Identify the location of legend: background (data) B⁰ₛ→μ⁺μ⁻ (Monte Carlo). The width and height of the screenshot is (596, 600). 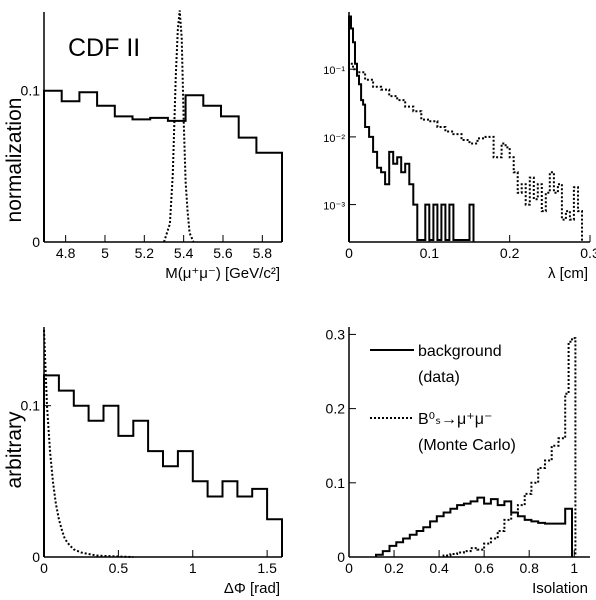
(443, 398).